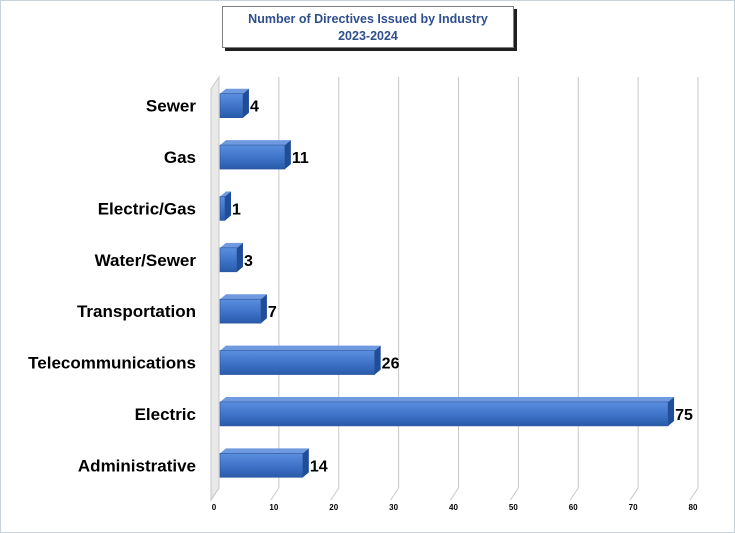 The image size is (735, 533). Describe the element at coordinates (272, 312) in the screenshot. I see `data-label: 7` at that location.